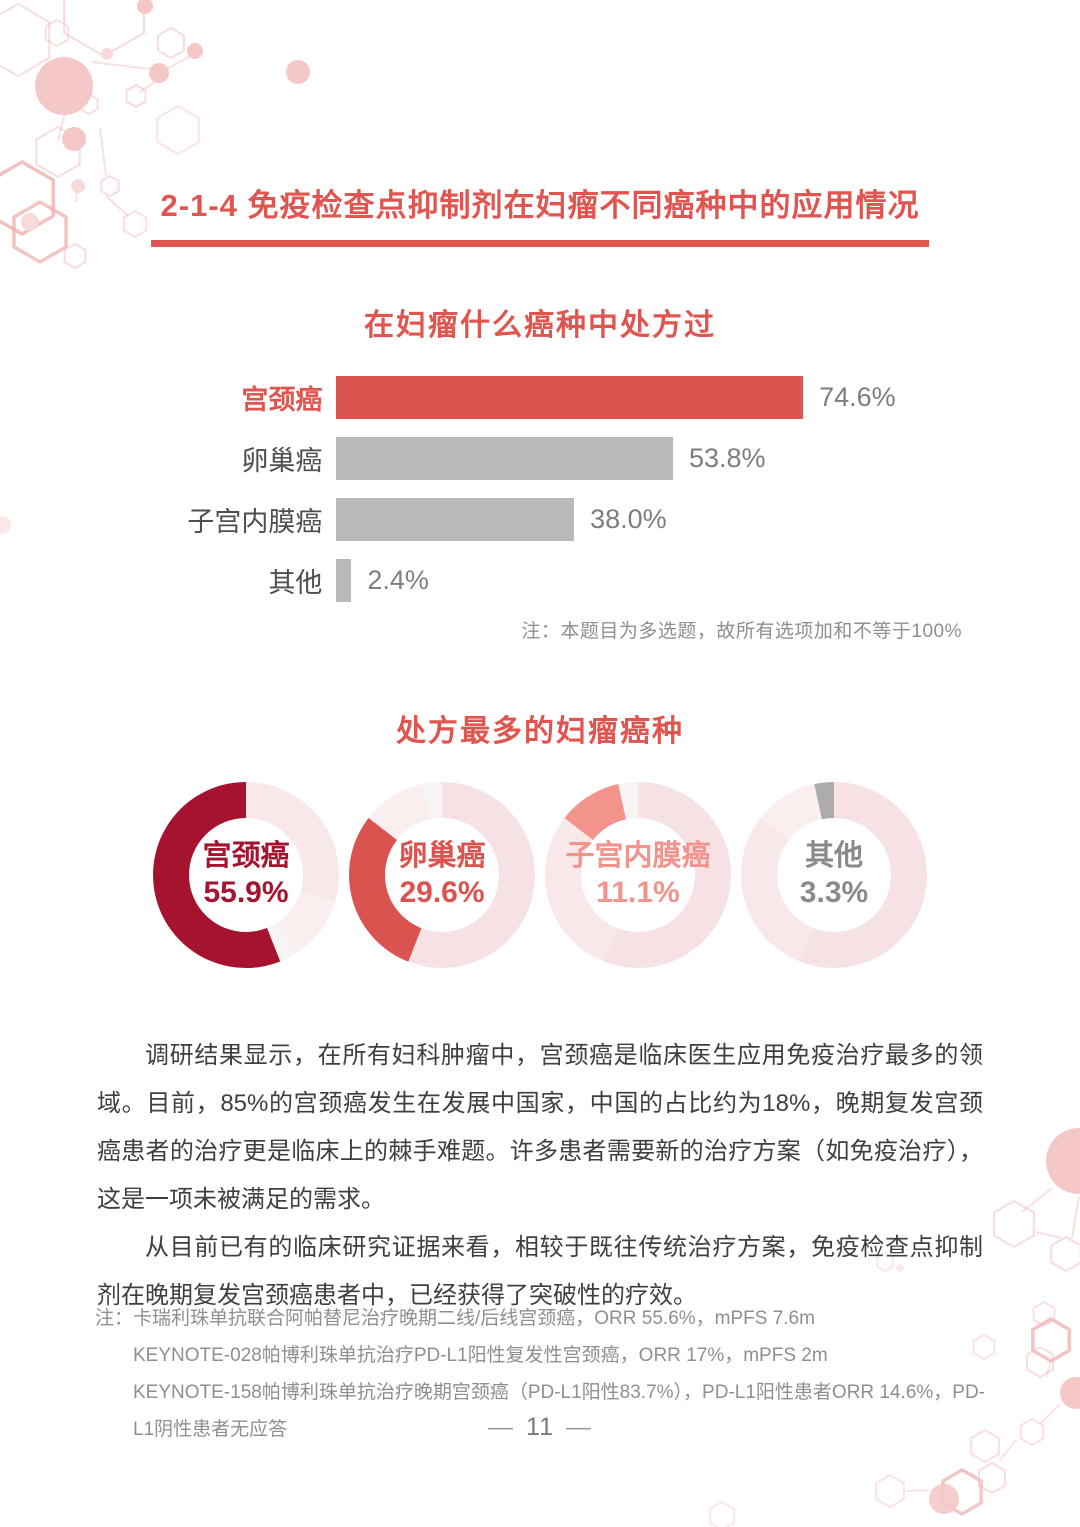  I want to click on donut-value-label: 55.9%, so click(246, 893).